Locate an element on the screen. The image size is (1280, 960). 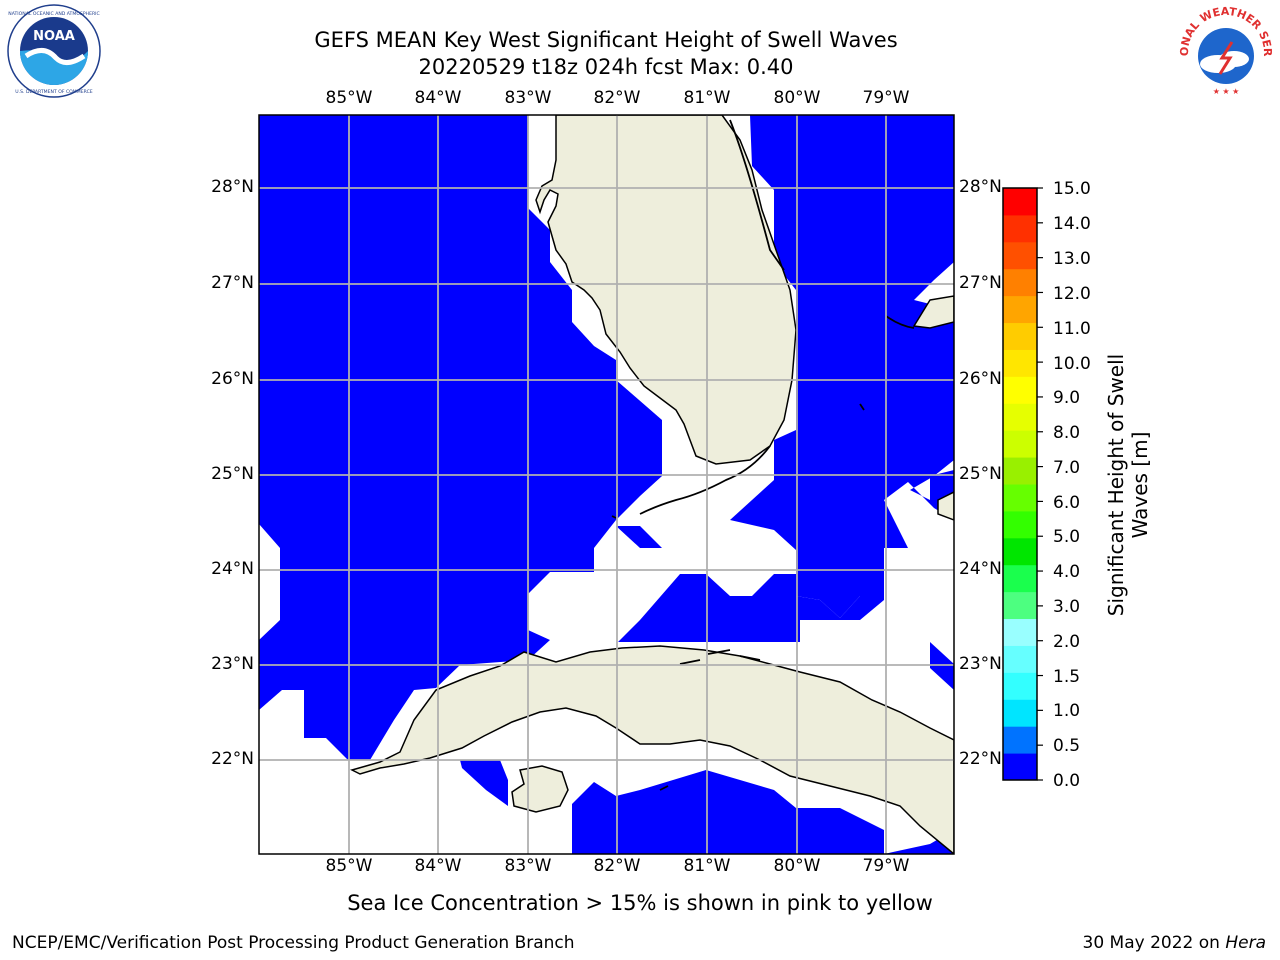
lat-tick-left: 25°N is located at coordinates (232, 474).